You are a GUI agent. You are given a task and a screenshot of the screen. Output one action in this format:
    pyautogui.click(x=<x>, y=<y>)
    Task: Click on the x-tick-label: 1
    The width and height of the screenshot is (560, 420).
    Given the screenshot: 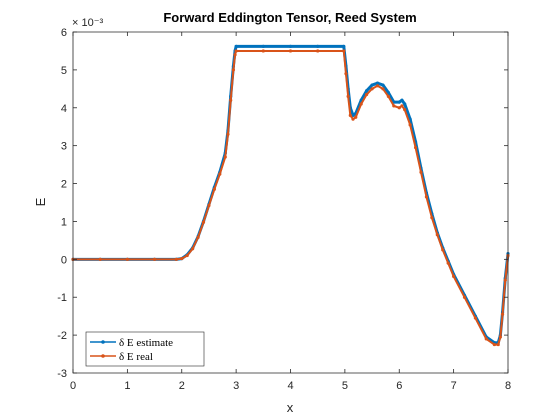 What is the action you would take?
    pyautogui.click(x=127, y=386)
    